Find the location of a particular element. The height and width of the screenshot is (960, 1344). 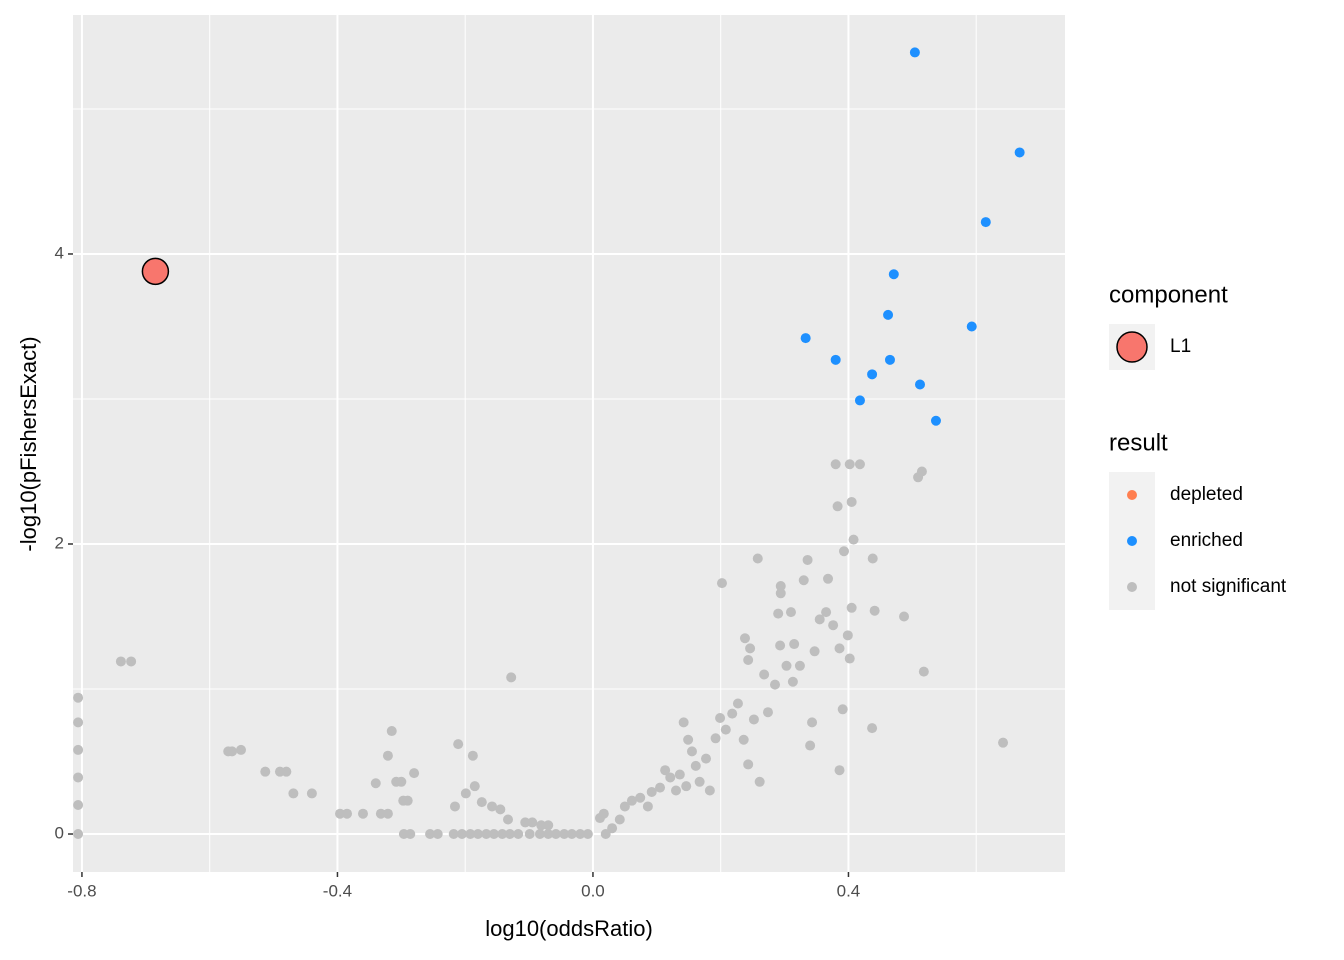

y-tick-label: 2 is located at coordinates (59, 542).